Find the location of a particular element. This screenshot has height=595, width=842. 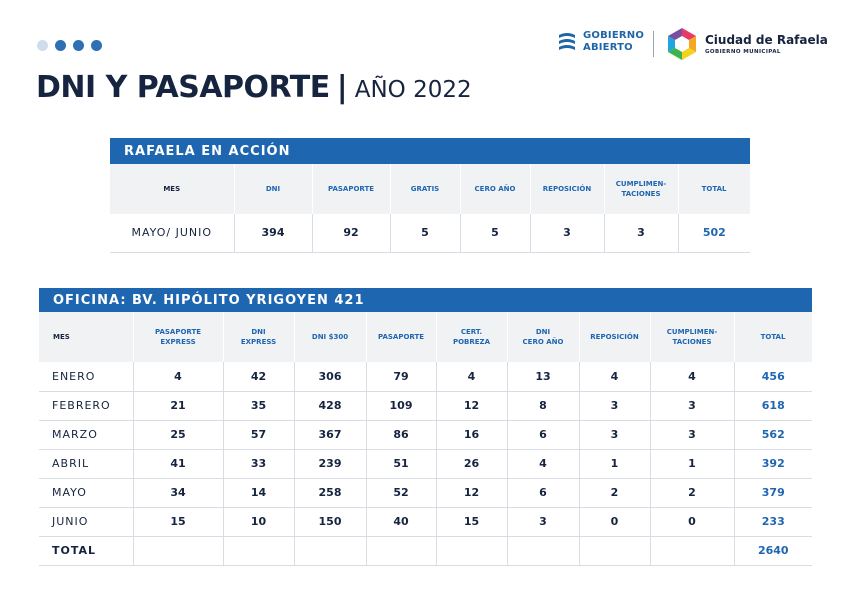

table-cell: JUNIO is located at coordinates (86, 522).